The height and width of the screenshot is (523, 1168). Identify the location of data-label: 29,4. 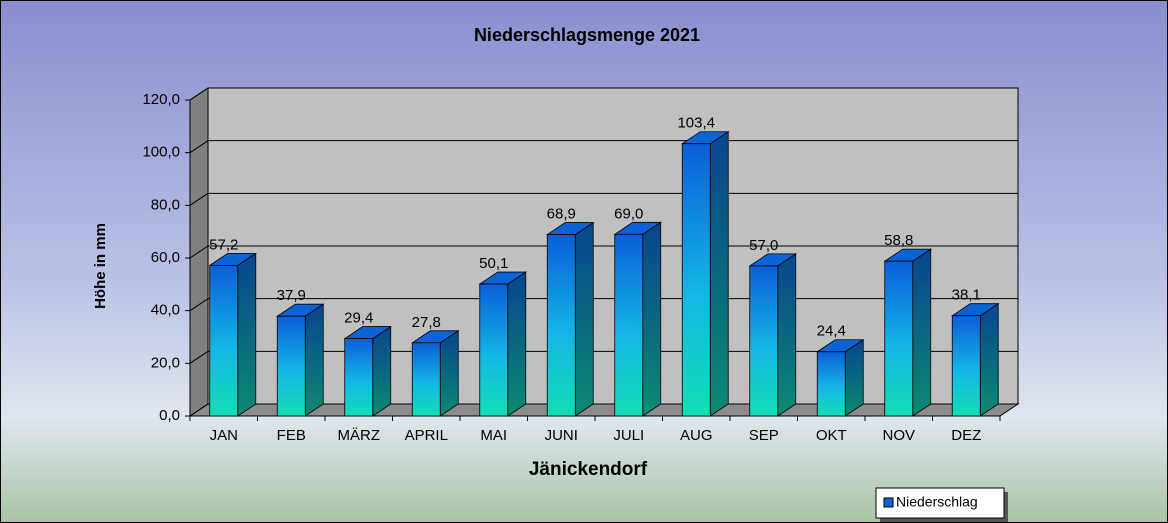
(358, 318).